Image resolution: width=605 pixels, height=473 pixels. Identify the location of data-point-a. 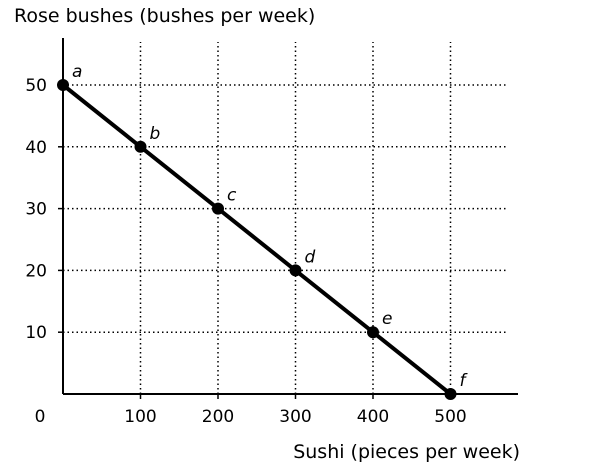
(63, 85).